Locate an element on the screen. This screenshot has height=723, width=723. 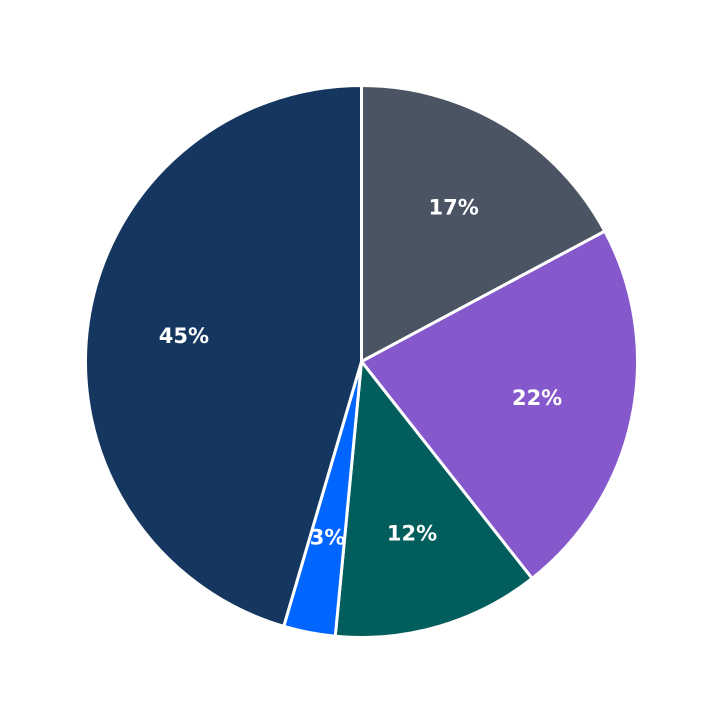
pie-slice-label: 17% is located at coordinates (454, 208).